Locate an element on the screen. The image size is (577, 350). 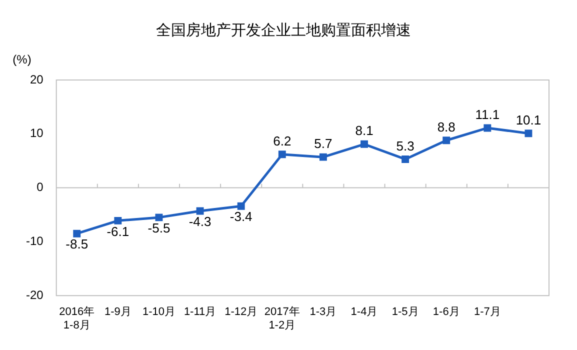
x-tick-label: 1-11月 is located at coordinates (200, 312).